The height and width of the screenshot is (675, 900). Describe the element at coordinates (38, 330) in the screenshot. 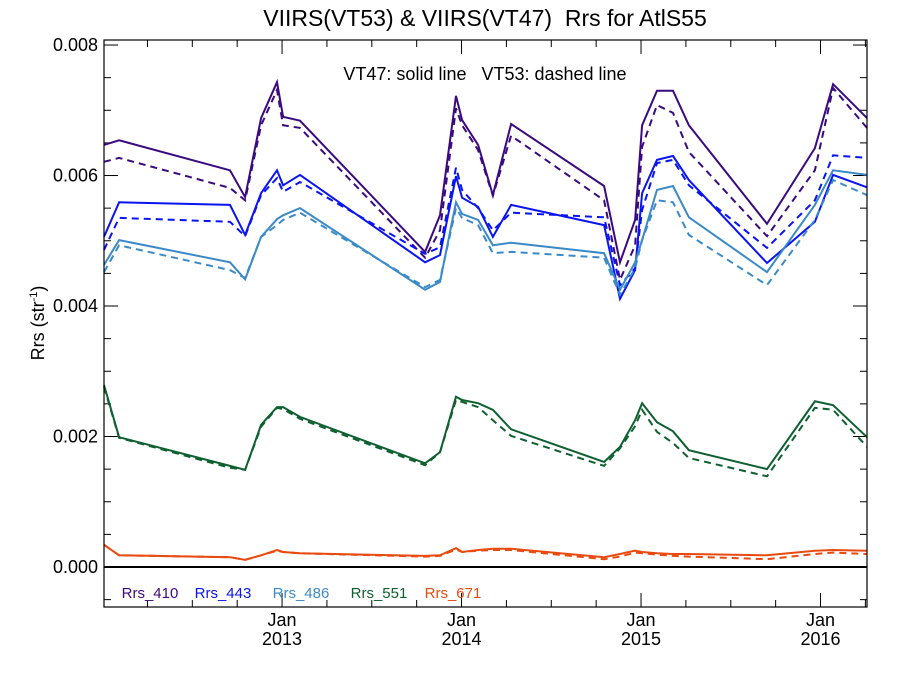

I see `y-axis-label-text: Rrs (str` at that location.